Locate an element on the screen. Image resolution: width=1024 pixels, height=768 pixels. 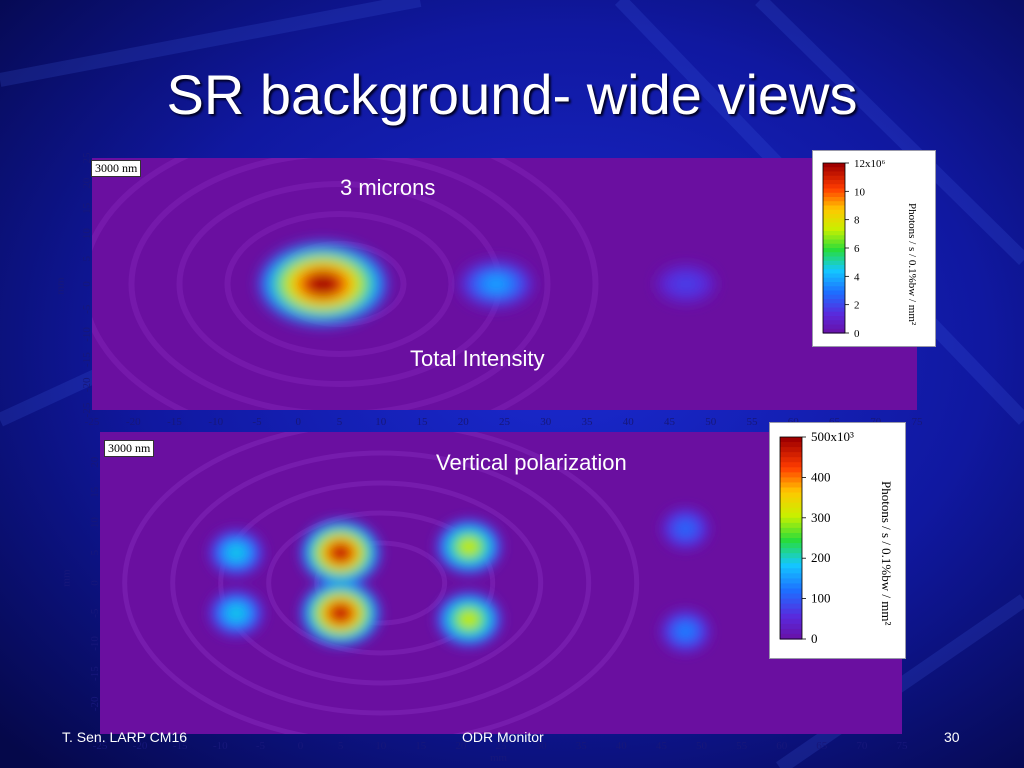
footer-author: T. Sen. LARP CM16 is located at coordinates (125, 737).